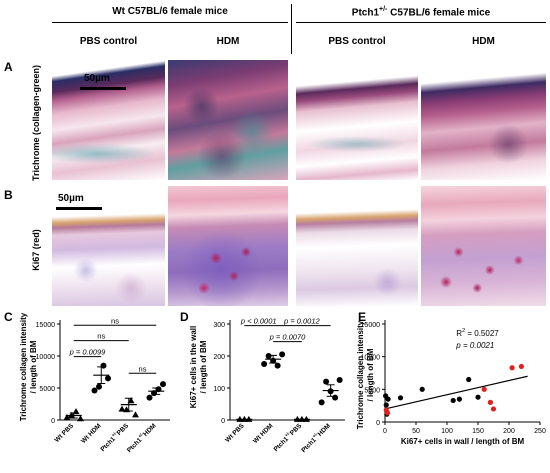 This screenshot has width=550, height=473. Describe the element at coordinates (287, 337) in the screenshot. I see `chart-d-significance-label: p = 0.0070` at that location.